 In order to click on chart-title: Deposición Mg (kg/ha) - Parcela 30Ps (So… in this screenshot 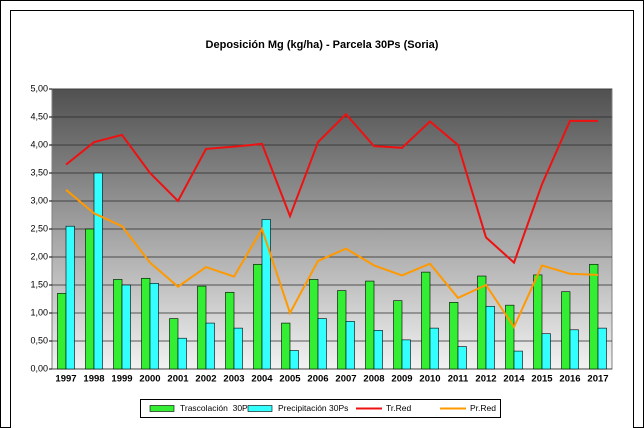, I will do `click(322, 45)`.